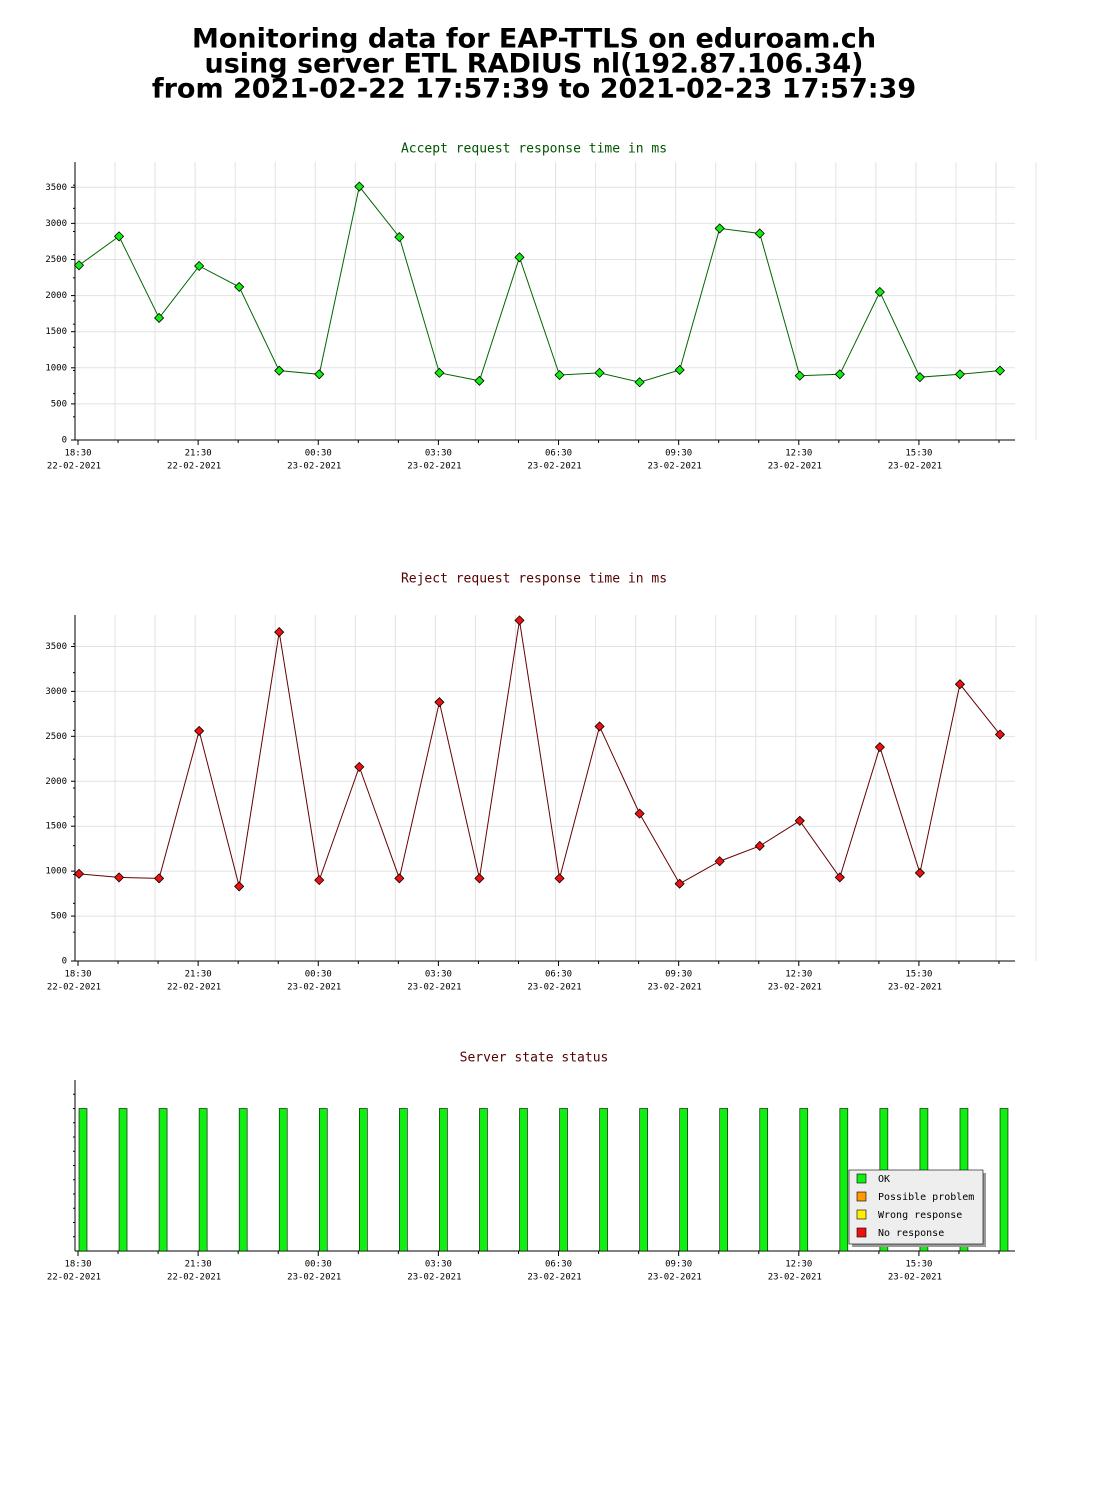 This screenshot has width=1100, height=1500. I want to click on chart-title: Accept request response time in ms, so click(534, 149).